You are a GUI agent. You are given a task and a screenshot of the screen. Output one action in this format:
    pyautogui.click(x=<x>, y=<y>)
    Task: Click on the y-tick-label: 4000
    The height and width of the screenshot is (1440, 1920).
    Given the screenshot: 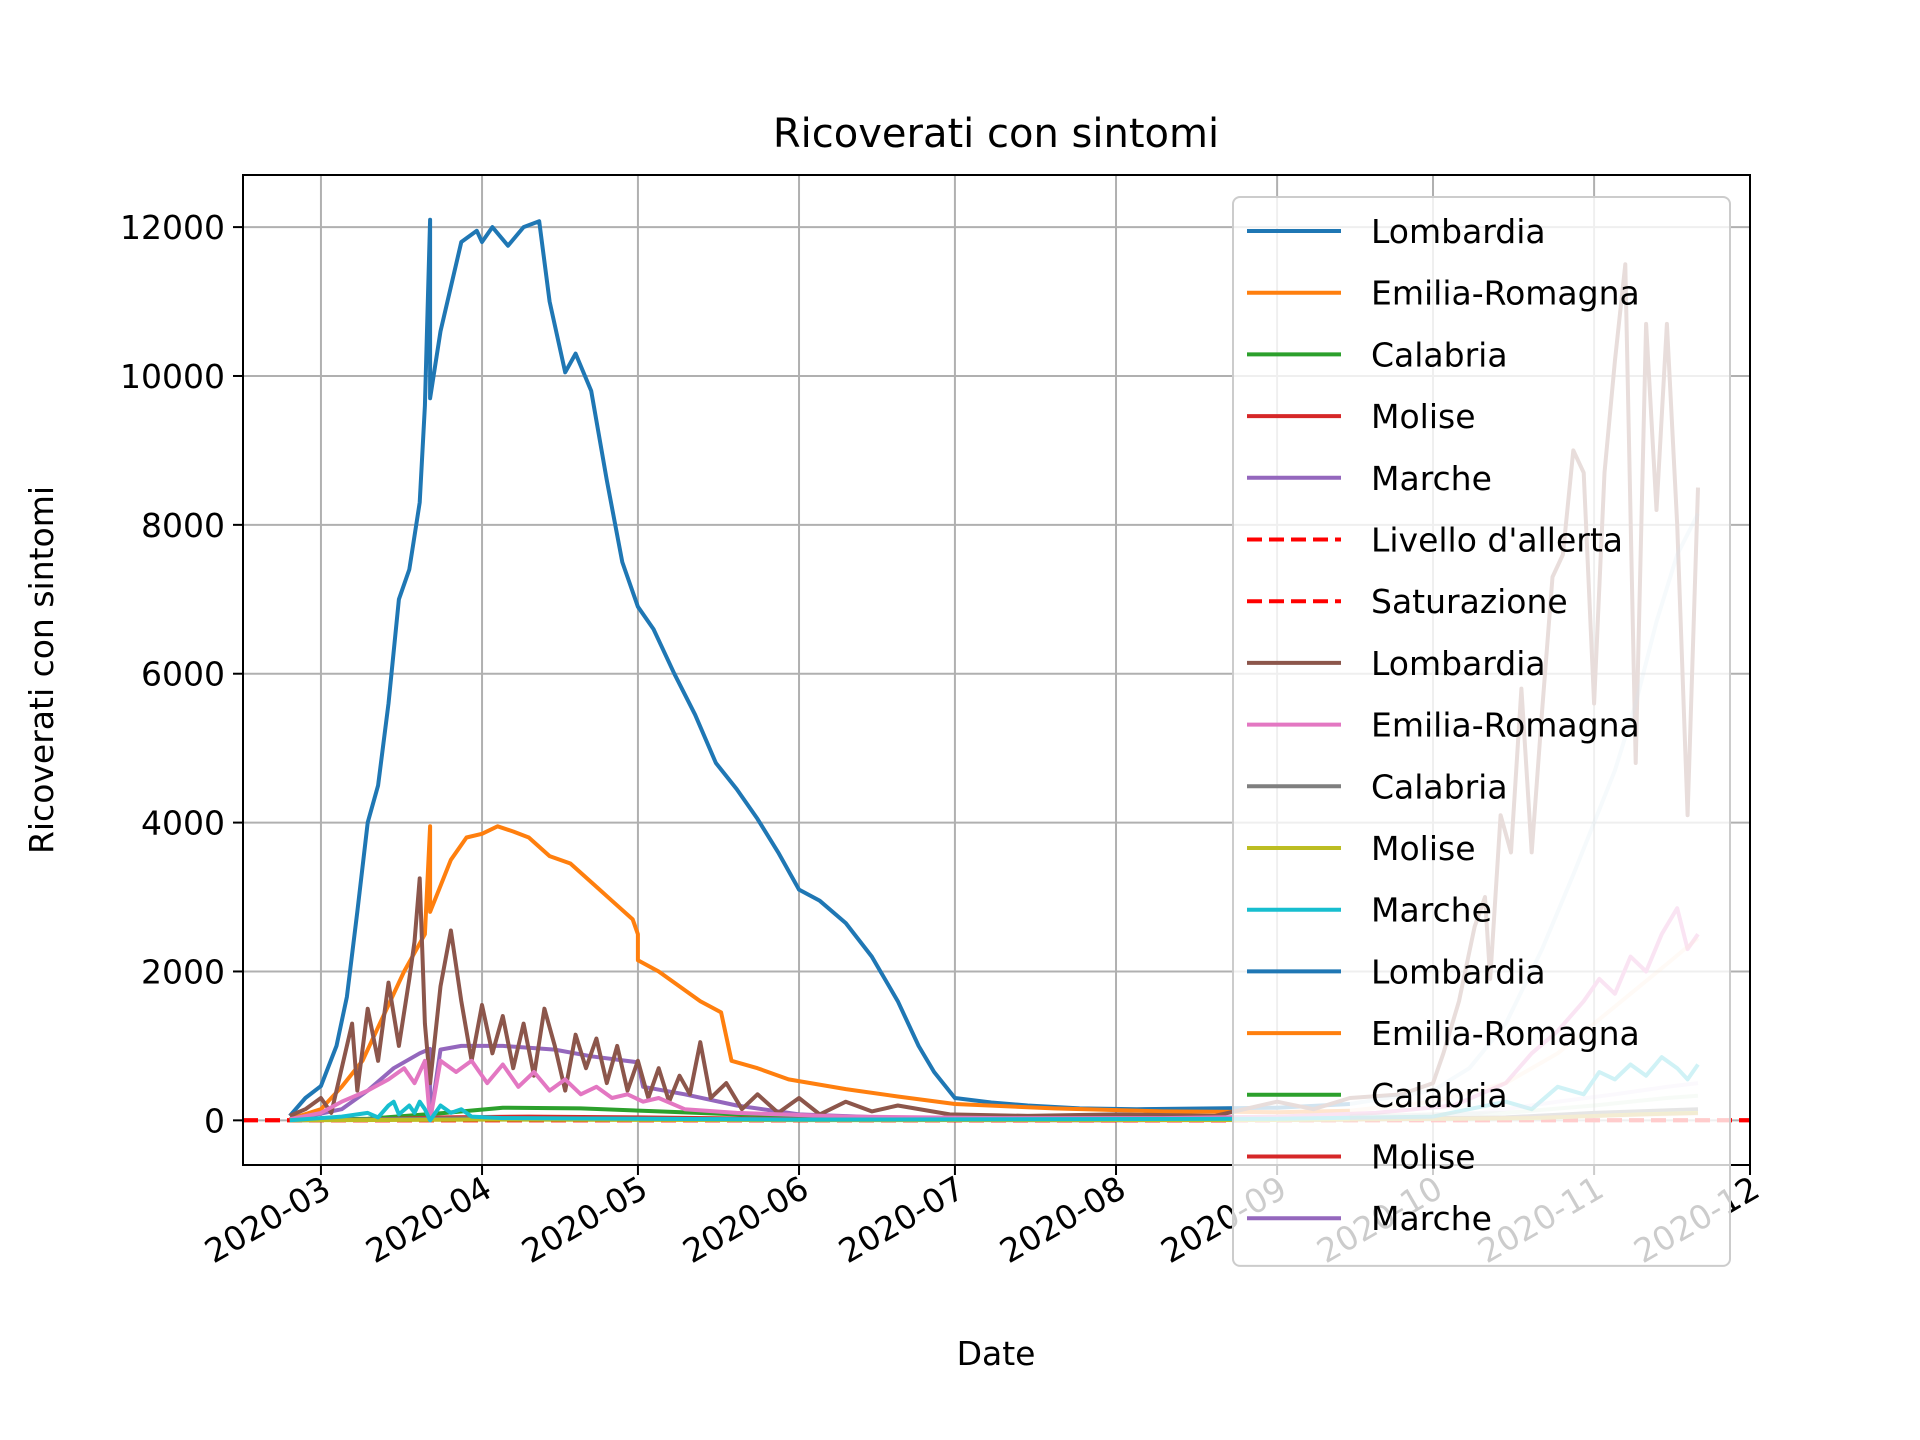 What is the action you would take?
    pyautogui.click(x=183, y=823)
    